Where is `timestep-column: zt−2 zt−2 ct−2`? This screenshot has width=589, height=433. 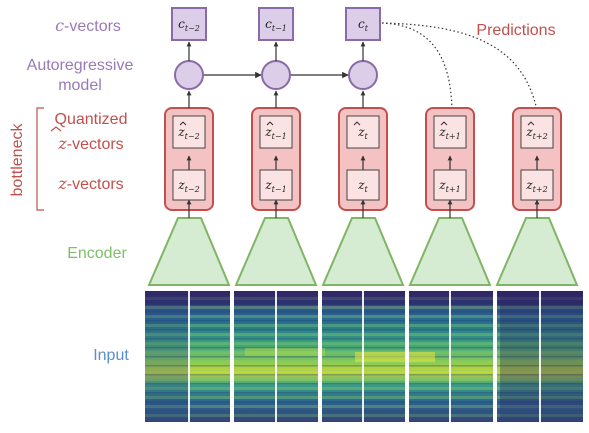
timestep-column: zt−2 zt−2 ct−2 is located at coordinates (189, 146).